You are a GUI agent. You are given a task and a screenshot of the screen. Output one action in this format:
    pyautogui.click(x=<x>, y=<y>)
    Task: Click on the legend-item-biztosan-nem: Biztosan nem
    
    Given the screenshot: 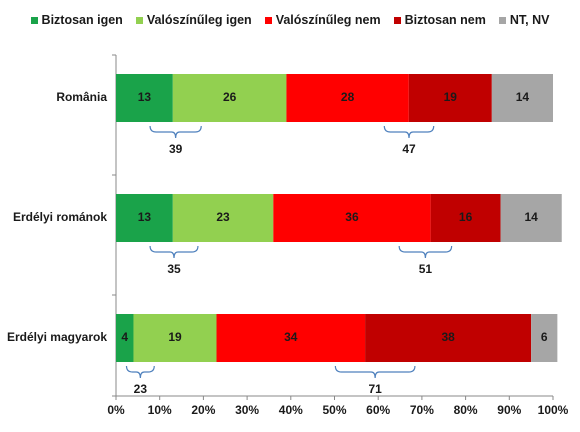 What is the action you would take?
    pyautogui.click(x=439, y=20)
    